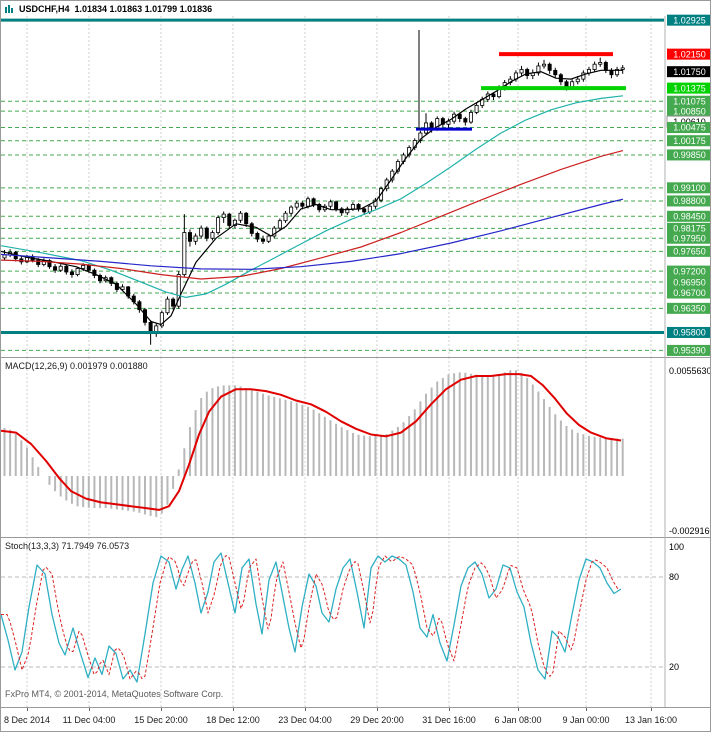 The height and width of the screenshot is (732, 711). I want to click on time-axis-label: 31 Dec 16:00, so click(449, 720).